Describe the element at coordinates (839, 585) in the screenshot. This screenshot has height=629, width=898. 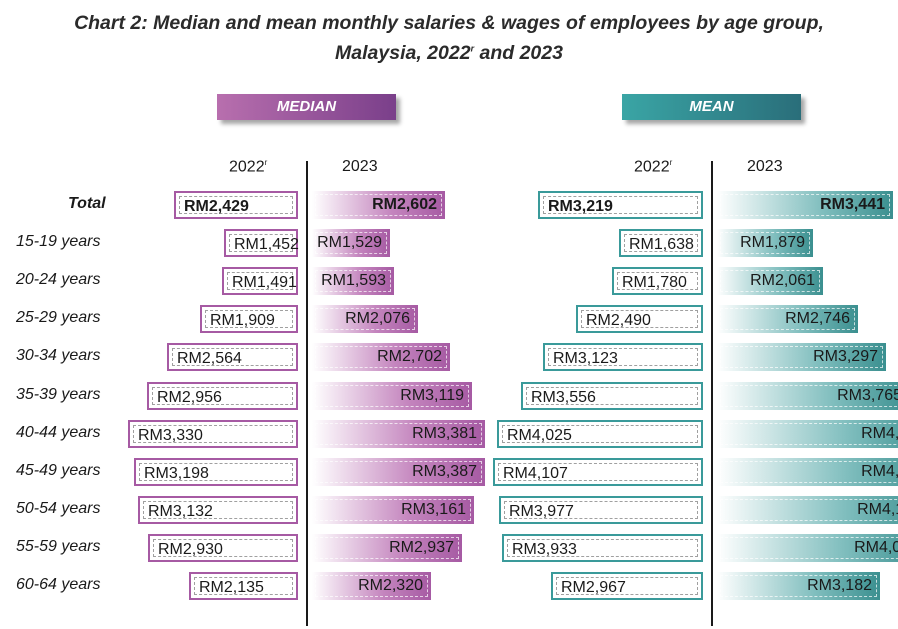
I see `data-label: RM3,182` at that location.